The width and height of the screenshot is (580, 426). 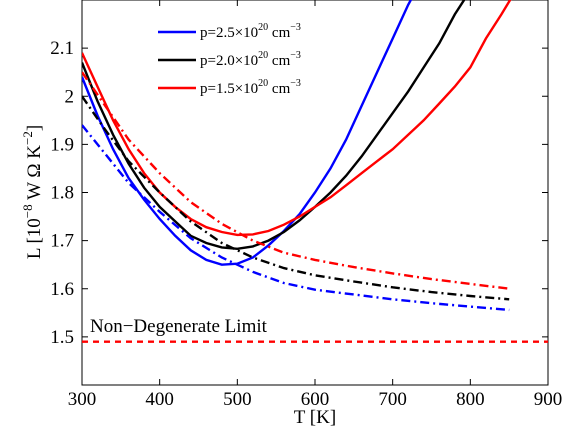 I want to click on x-tick-label: 900, so click(x=548, y=399).